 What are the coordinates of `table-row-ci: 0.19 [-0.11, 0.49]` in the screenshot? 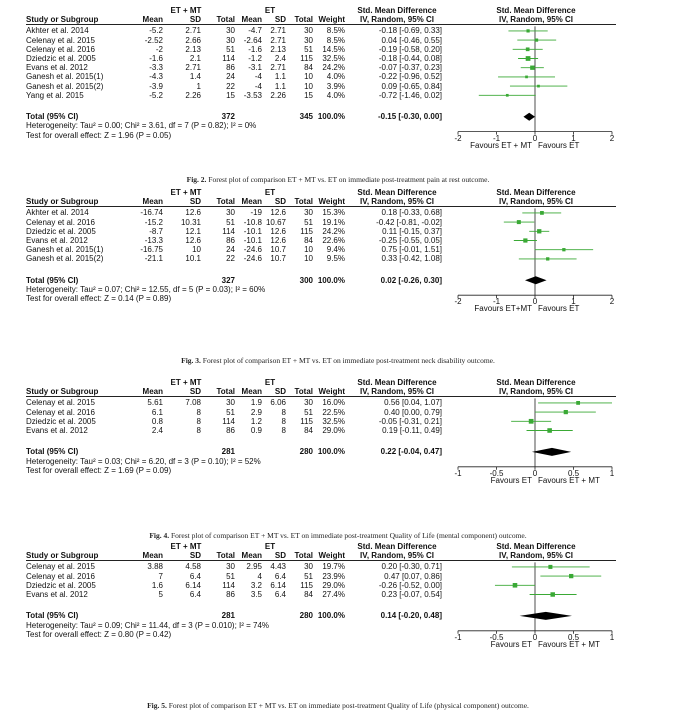 It's located at (412, 430).